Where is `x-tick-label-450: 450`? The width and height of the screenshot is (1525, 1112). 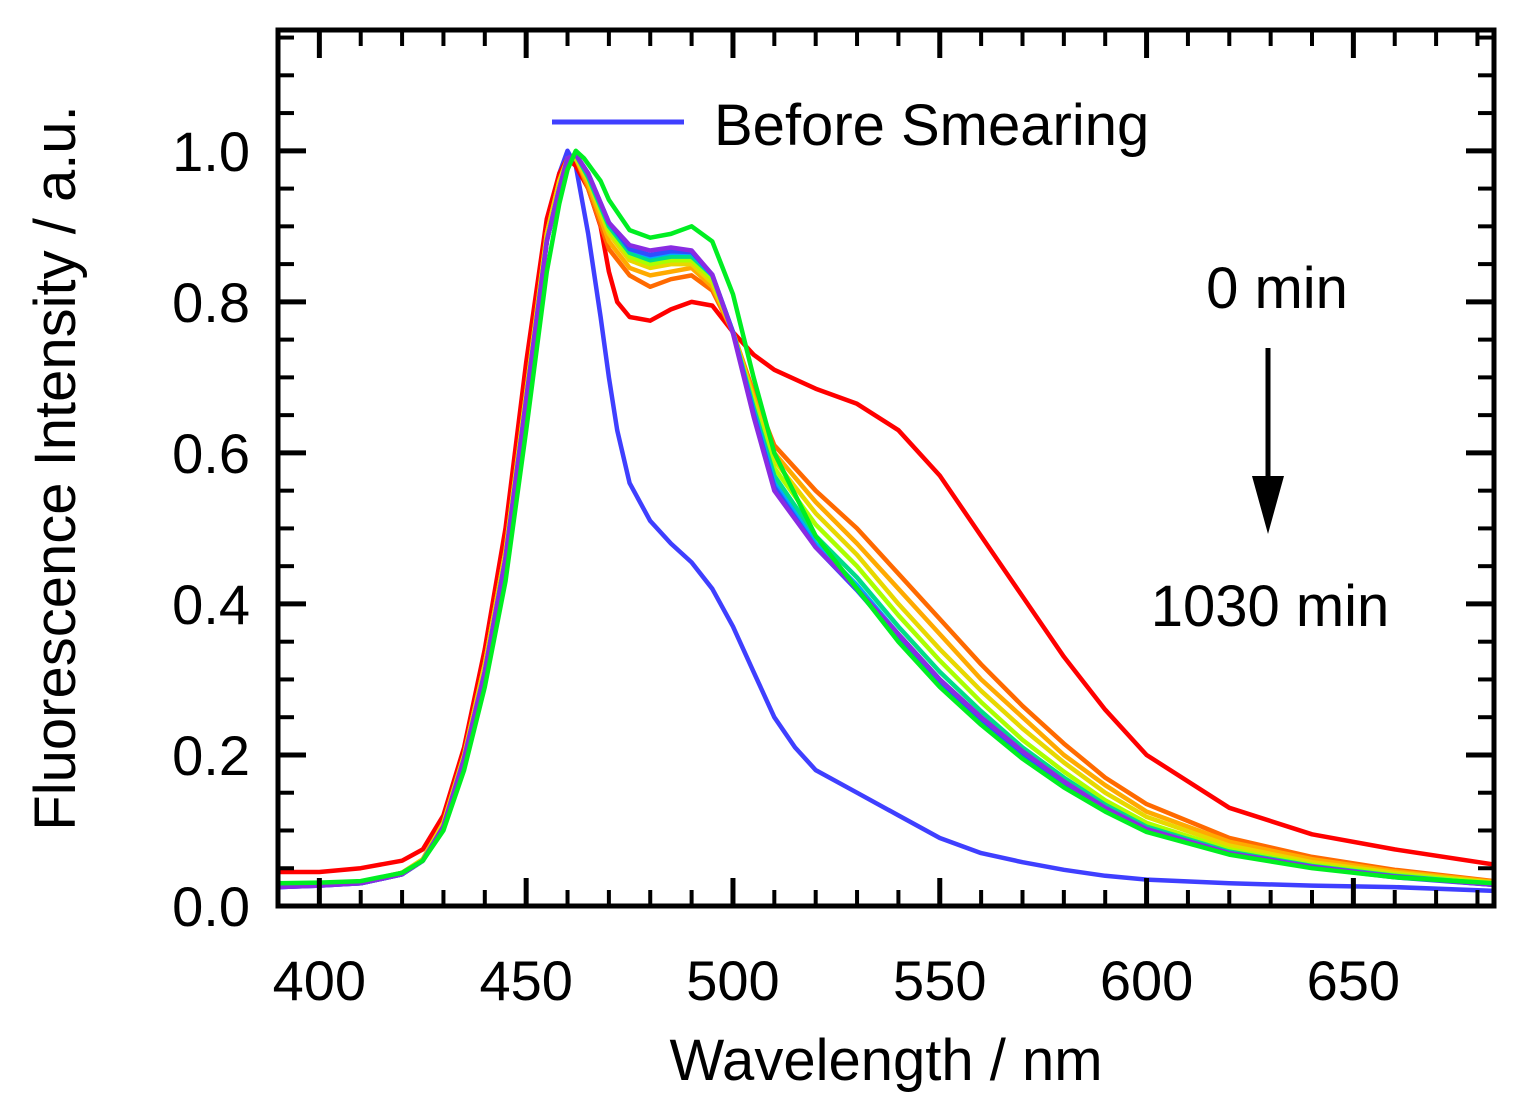
x-tick-label-450: 450 is located at coordinates (525, 980).